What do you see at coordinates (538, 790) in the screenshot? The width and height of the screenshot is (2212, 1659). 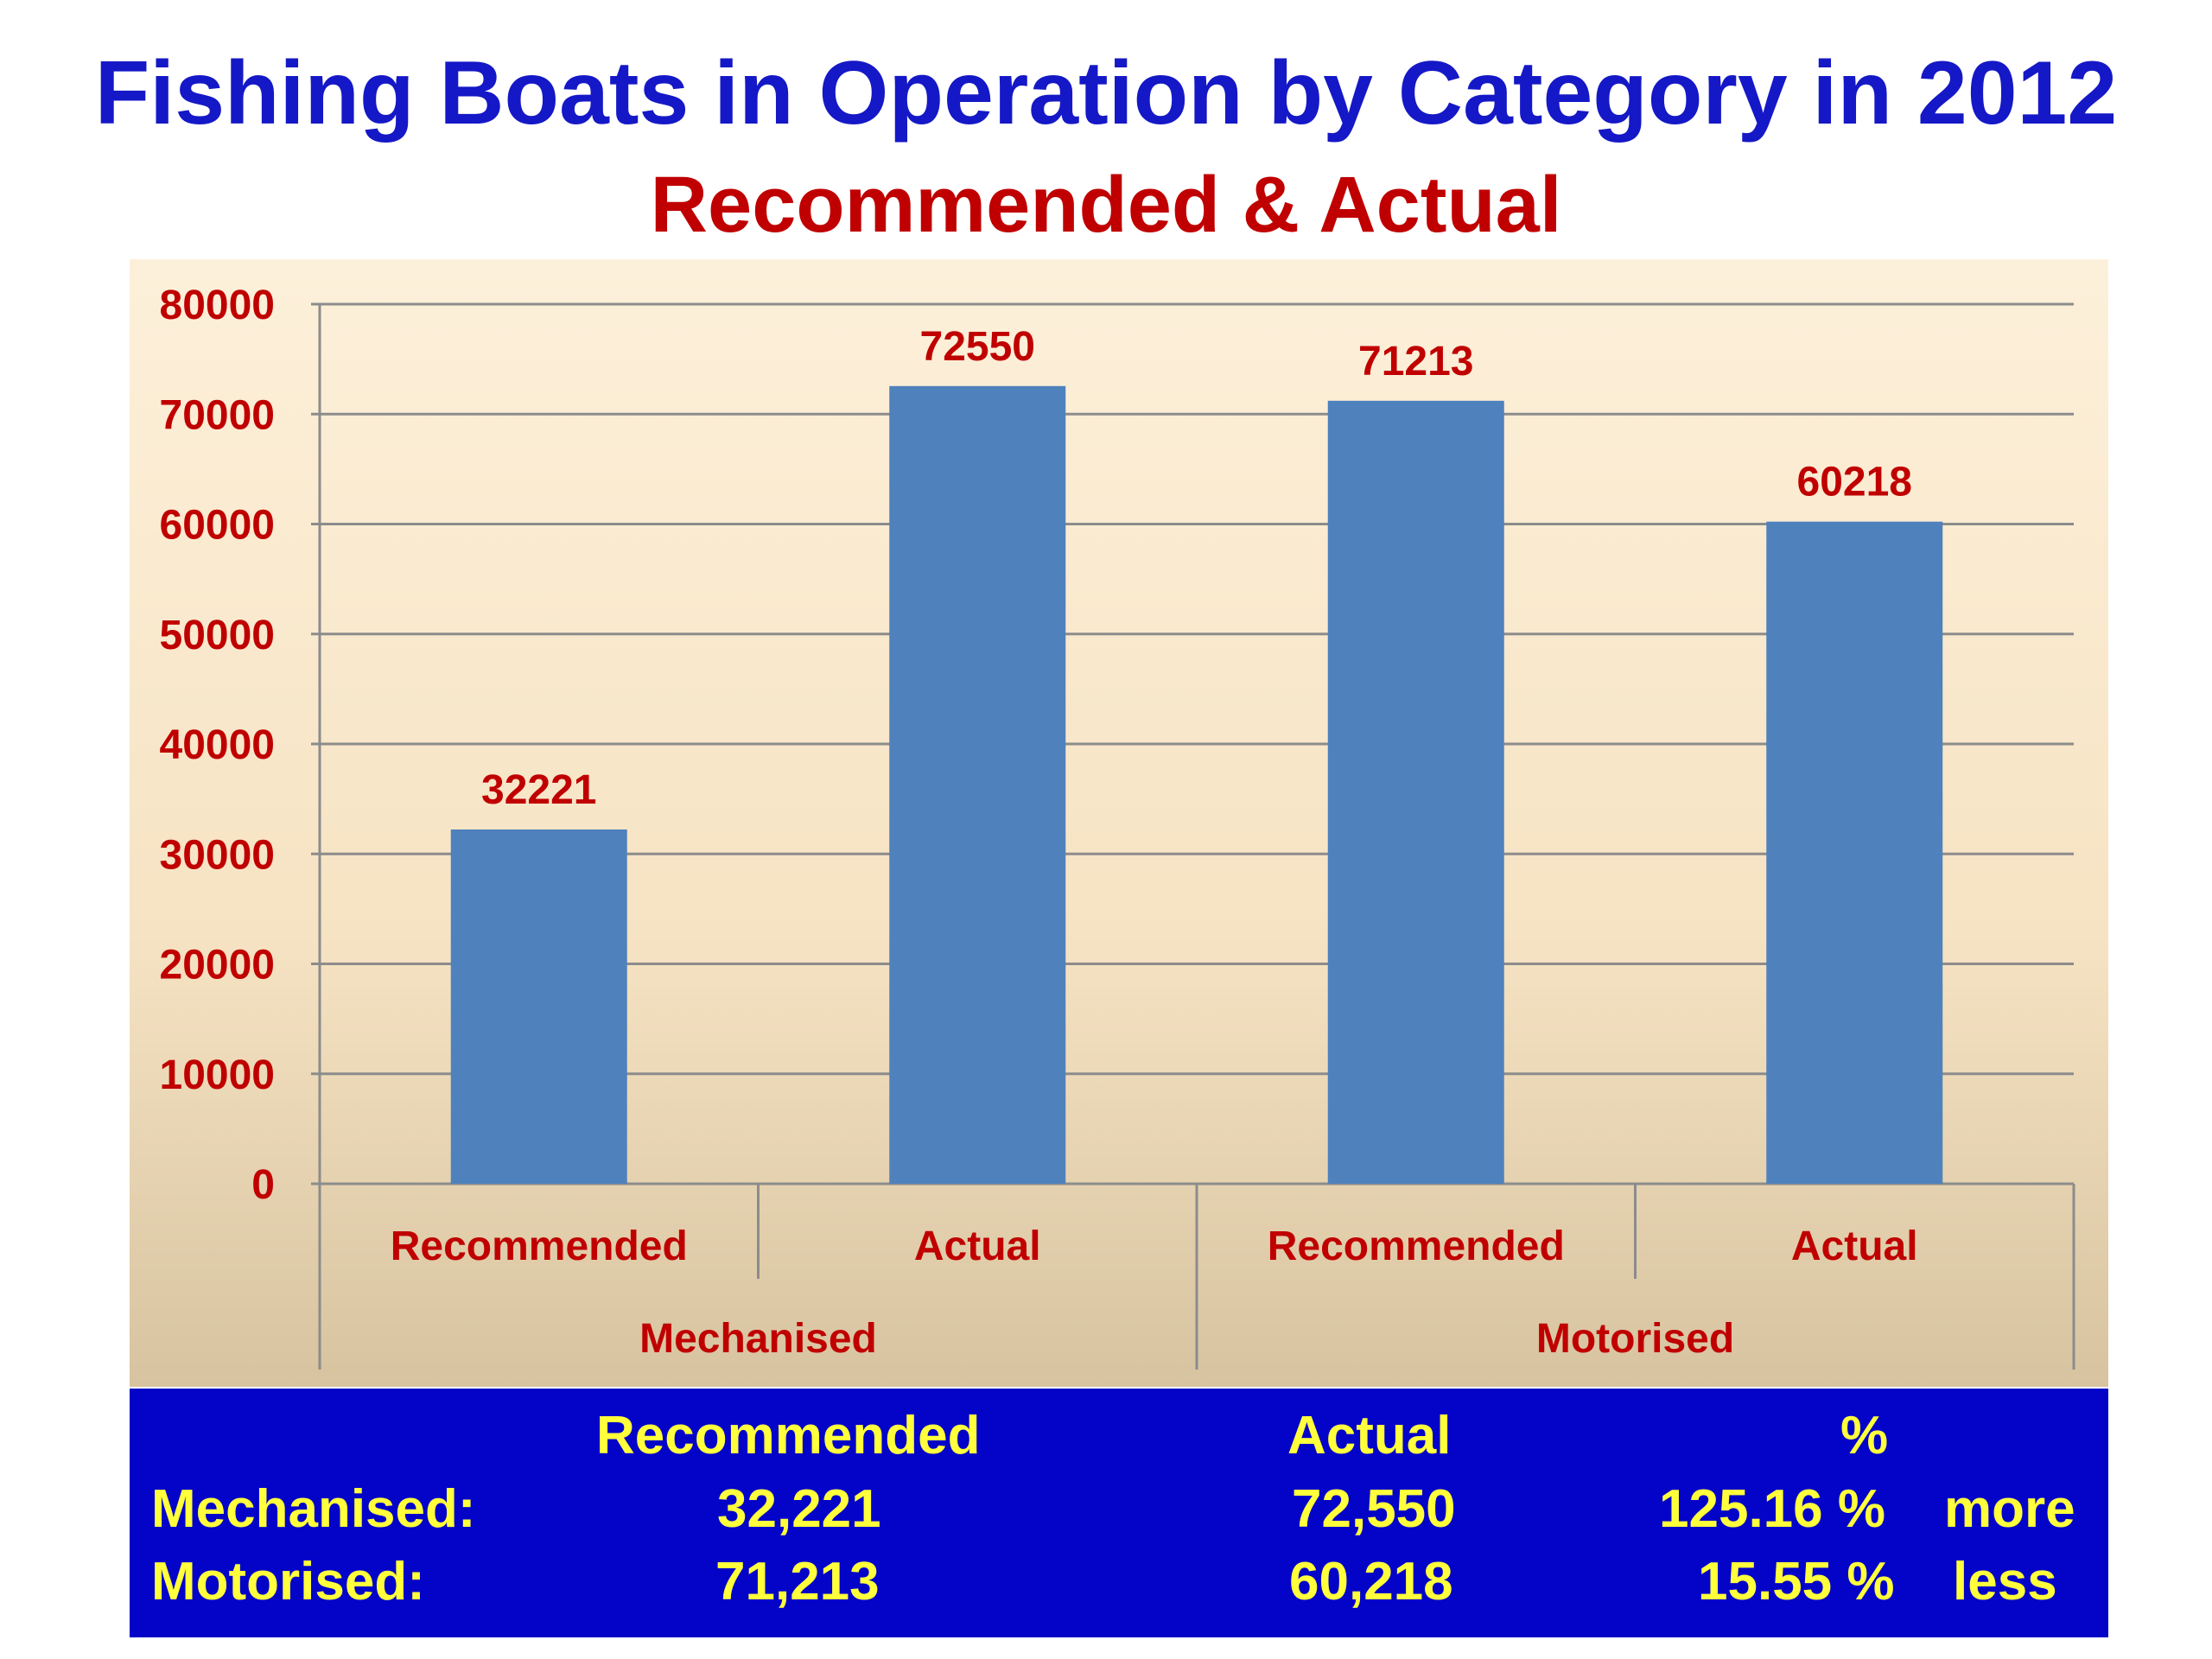 I see `data-label: 32221` at bounding box center [538, 790].